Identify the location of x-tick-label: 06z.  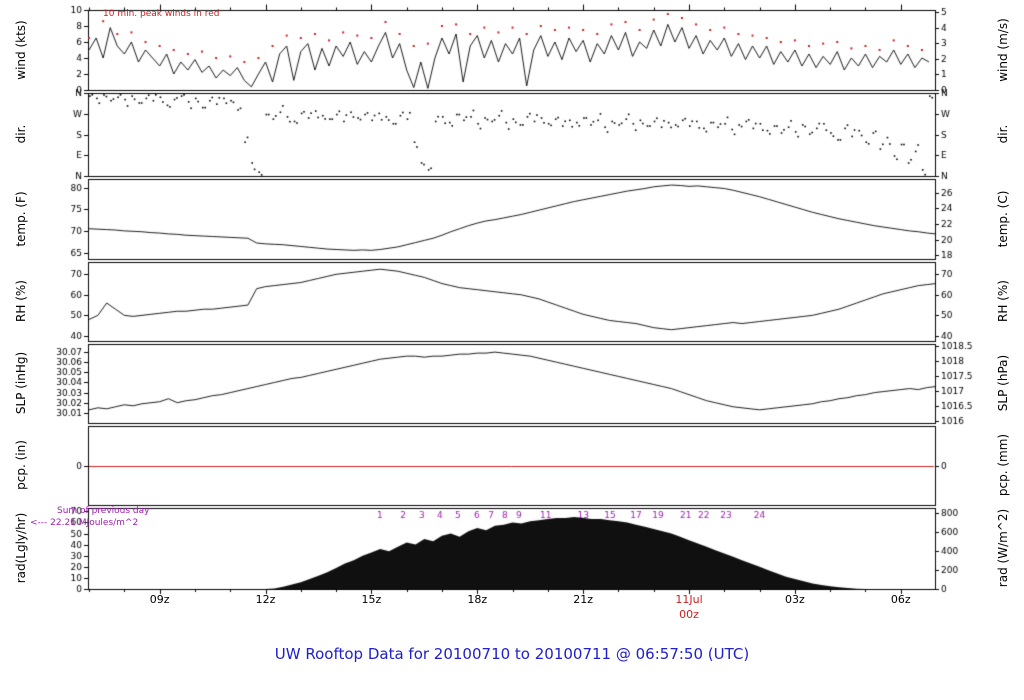
(900, 599).